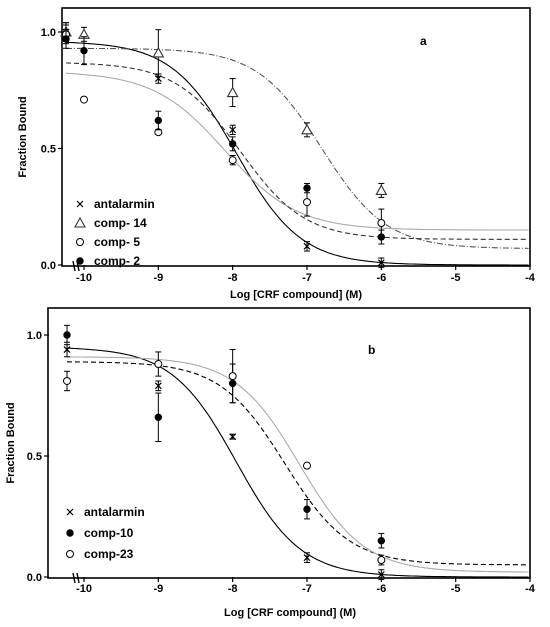 Image resolution: width=550 pixels, height=627 pixels. What do you see at coordinates (117, 242) in the screenshot?
I see `panel-a-legend-label-2: comp- 5` at bounding box center [117, 242].